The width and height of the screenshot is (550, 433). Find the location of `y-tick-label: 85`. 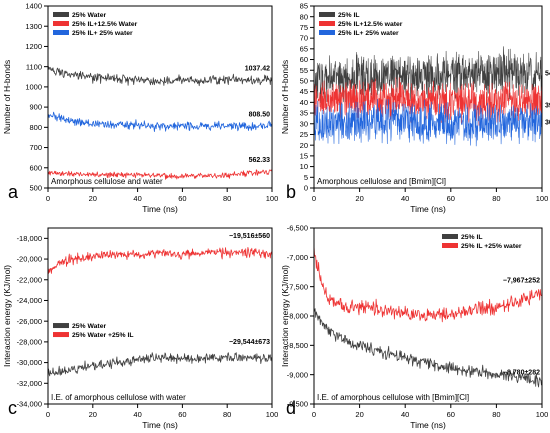

y-tick-label: 85 is located at coordinates (304, 6).